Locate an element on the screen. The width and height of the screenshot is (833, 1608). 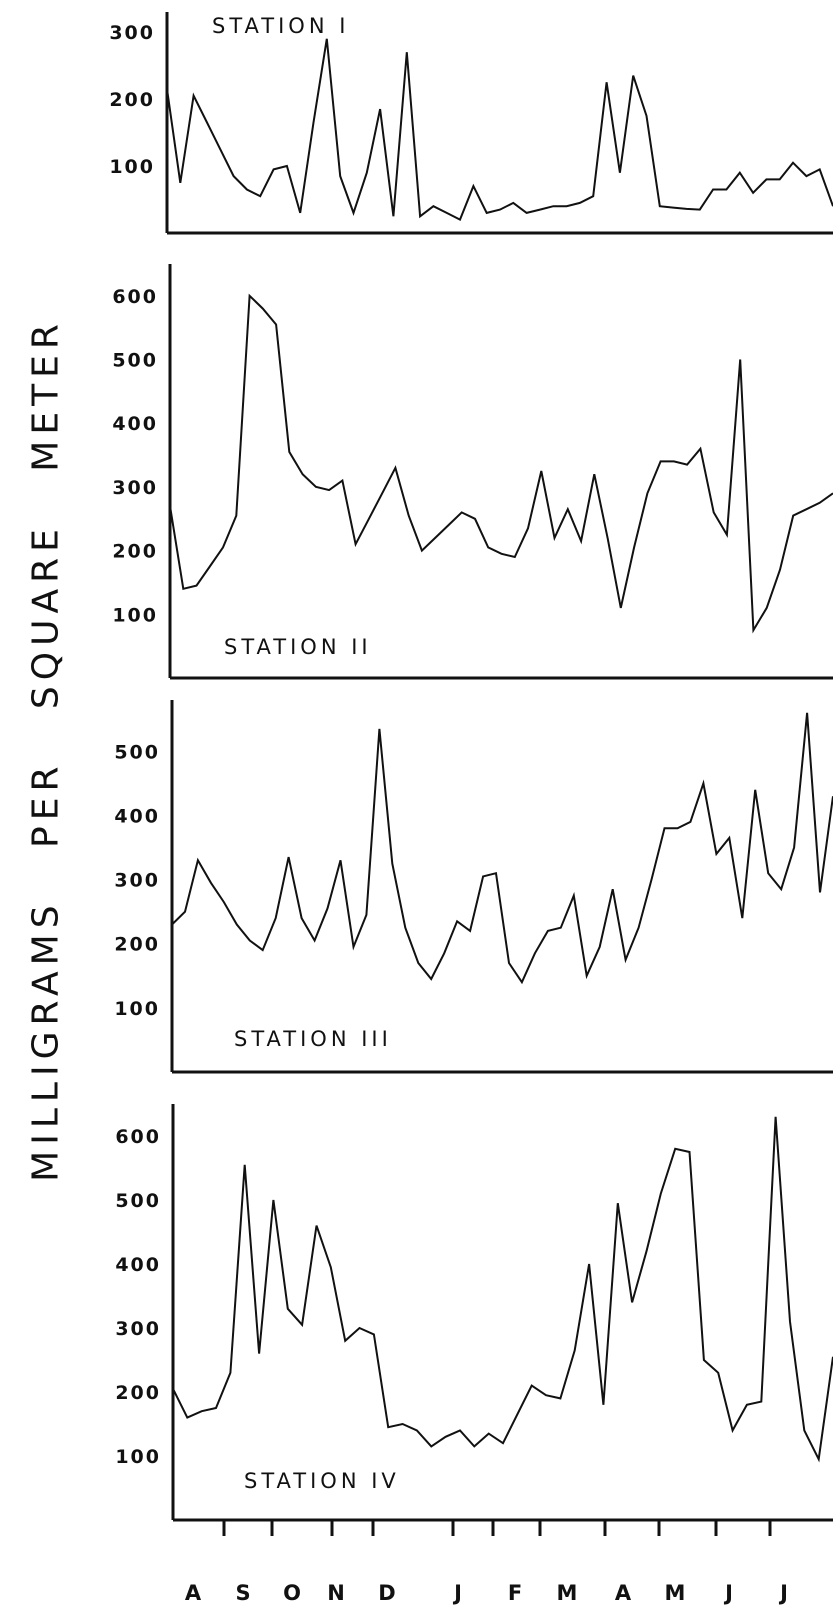
chart-panel-1: 100 200 300 STATION I is located at coordinates (471, 123).